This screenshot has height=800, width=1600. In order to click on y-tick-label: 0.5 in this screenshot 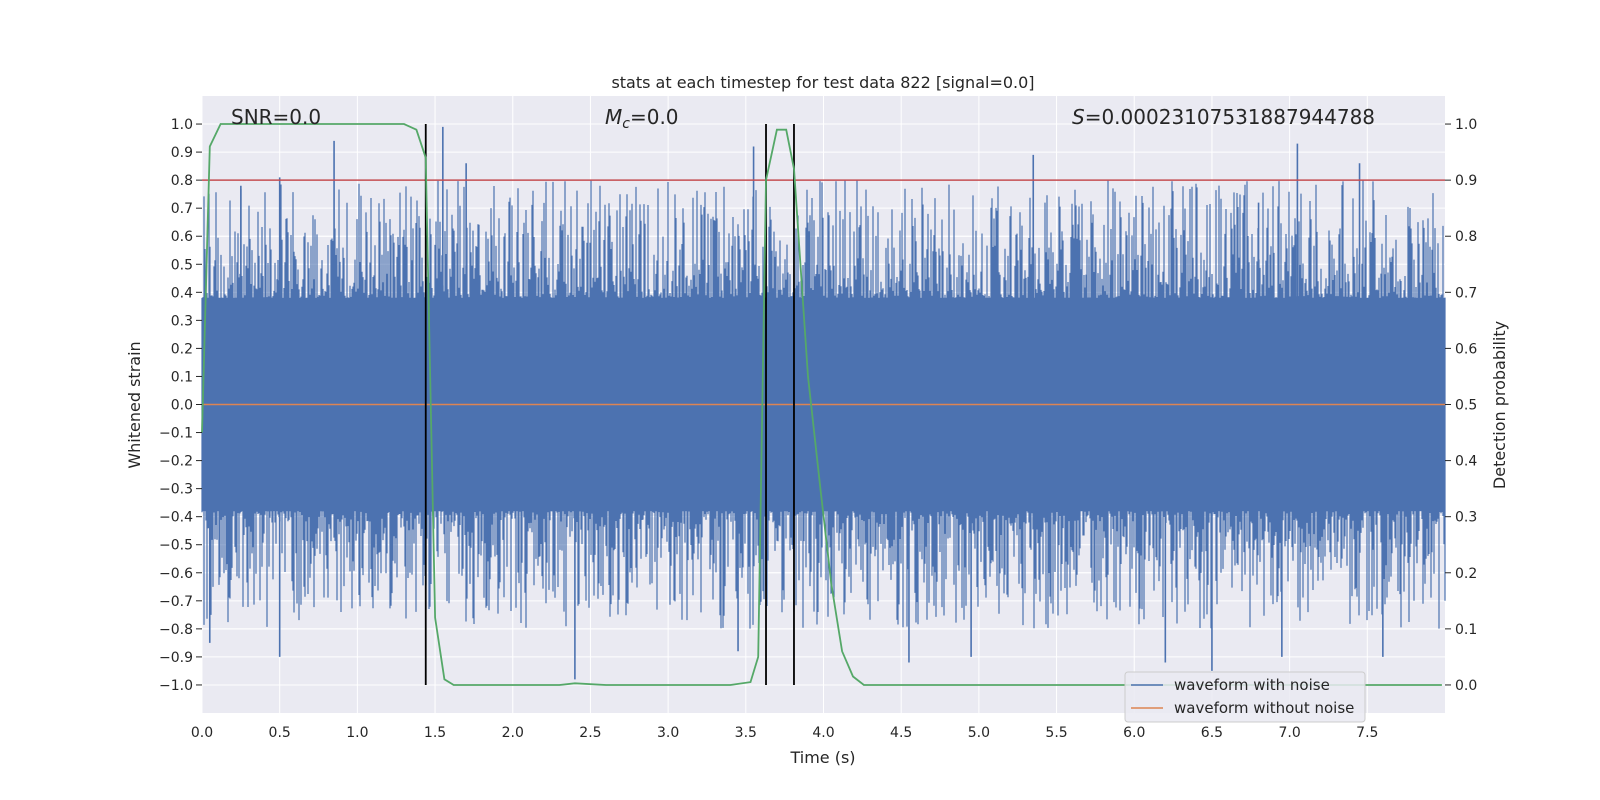, I will do `click(182, 265)`.